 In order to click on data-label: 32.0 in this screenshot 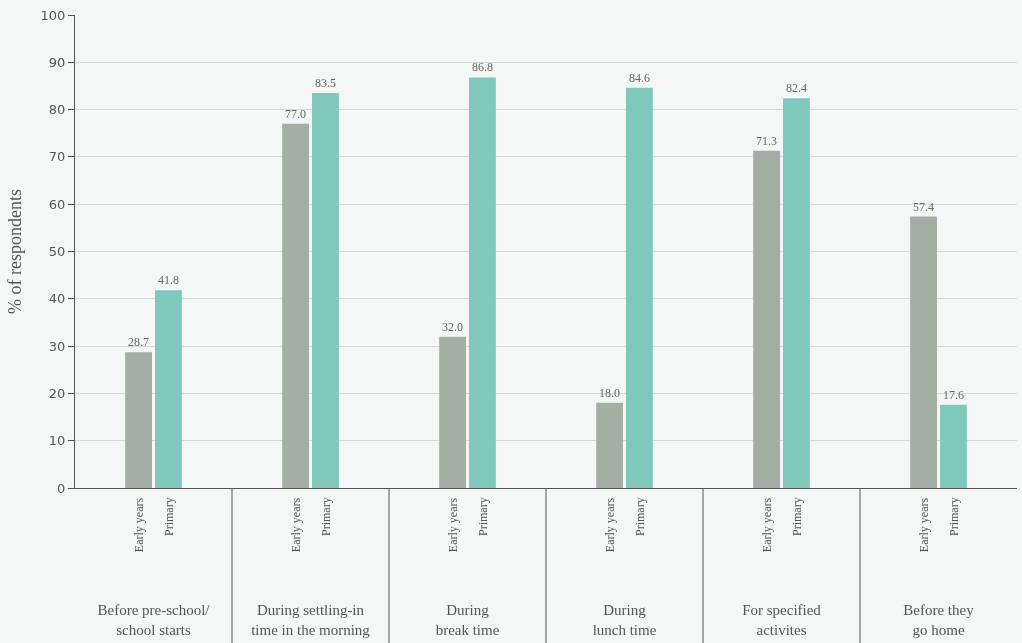, I will do `click(453, 326)`.